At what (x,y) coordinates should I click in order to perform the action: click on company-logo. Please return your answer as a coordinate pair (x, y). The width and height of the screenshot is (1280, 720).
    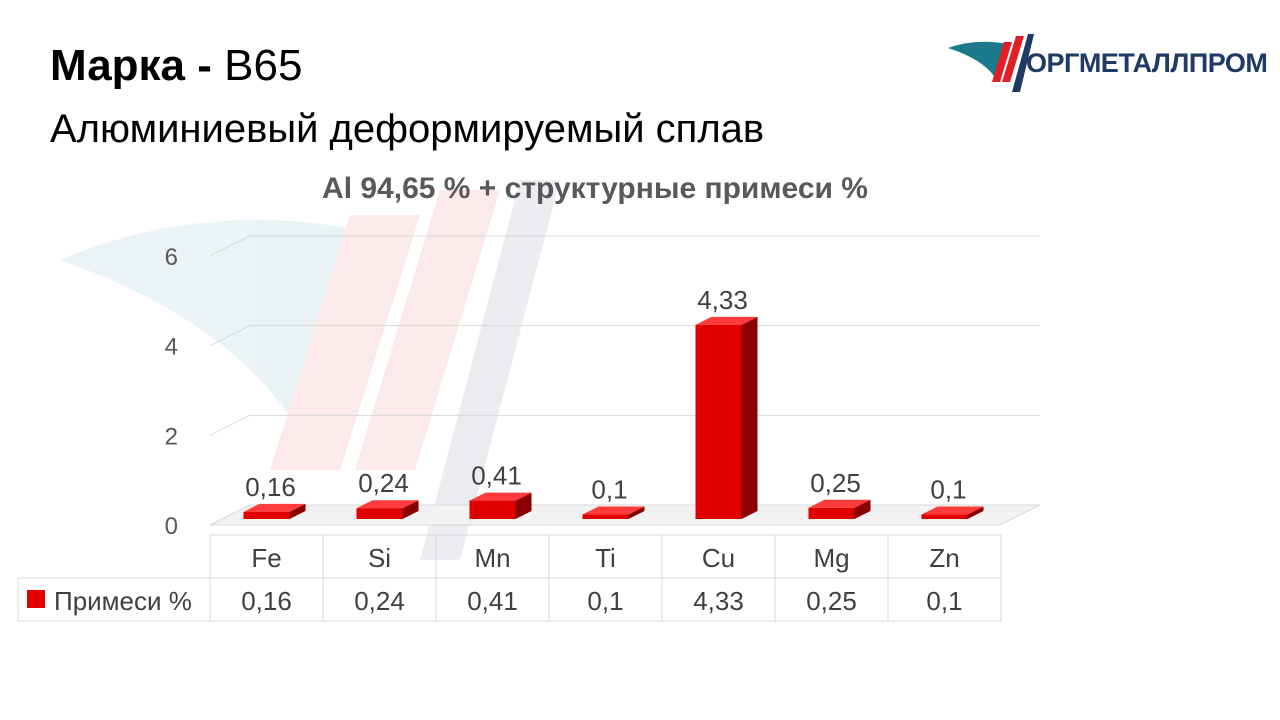
    Looking at the image, I should click on (1106, 65).